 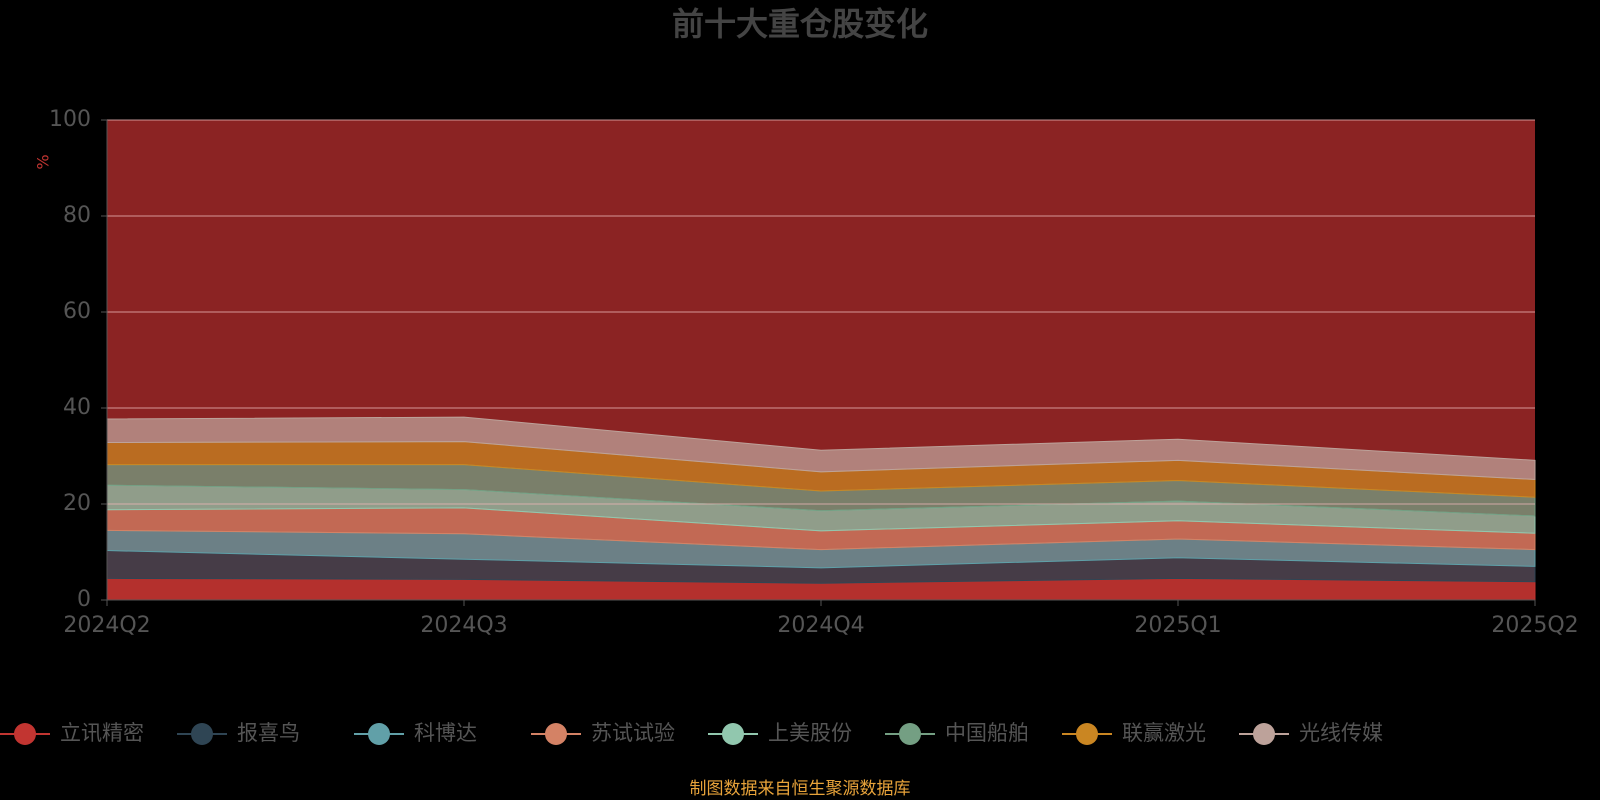 I want to click on x-tick-label: 2025Q1, so click(x=1177, y=625).